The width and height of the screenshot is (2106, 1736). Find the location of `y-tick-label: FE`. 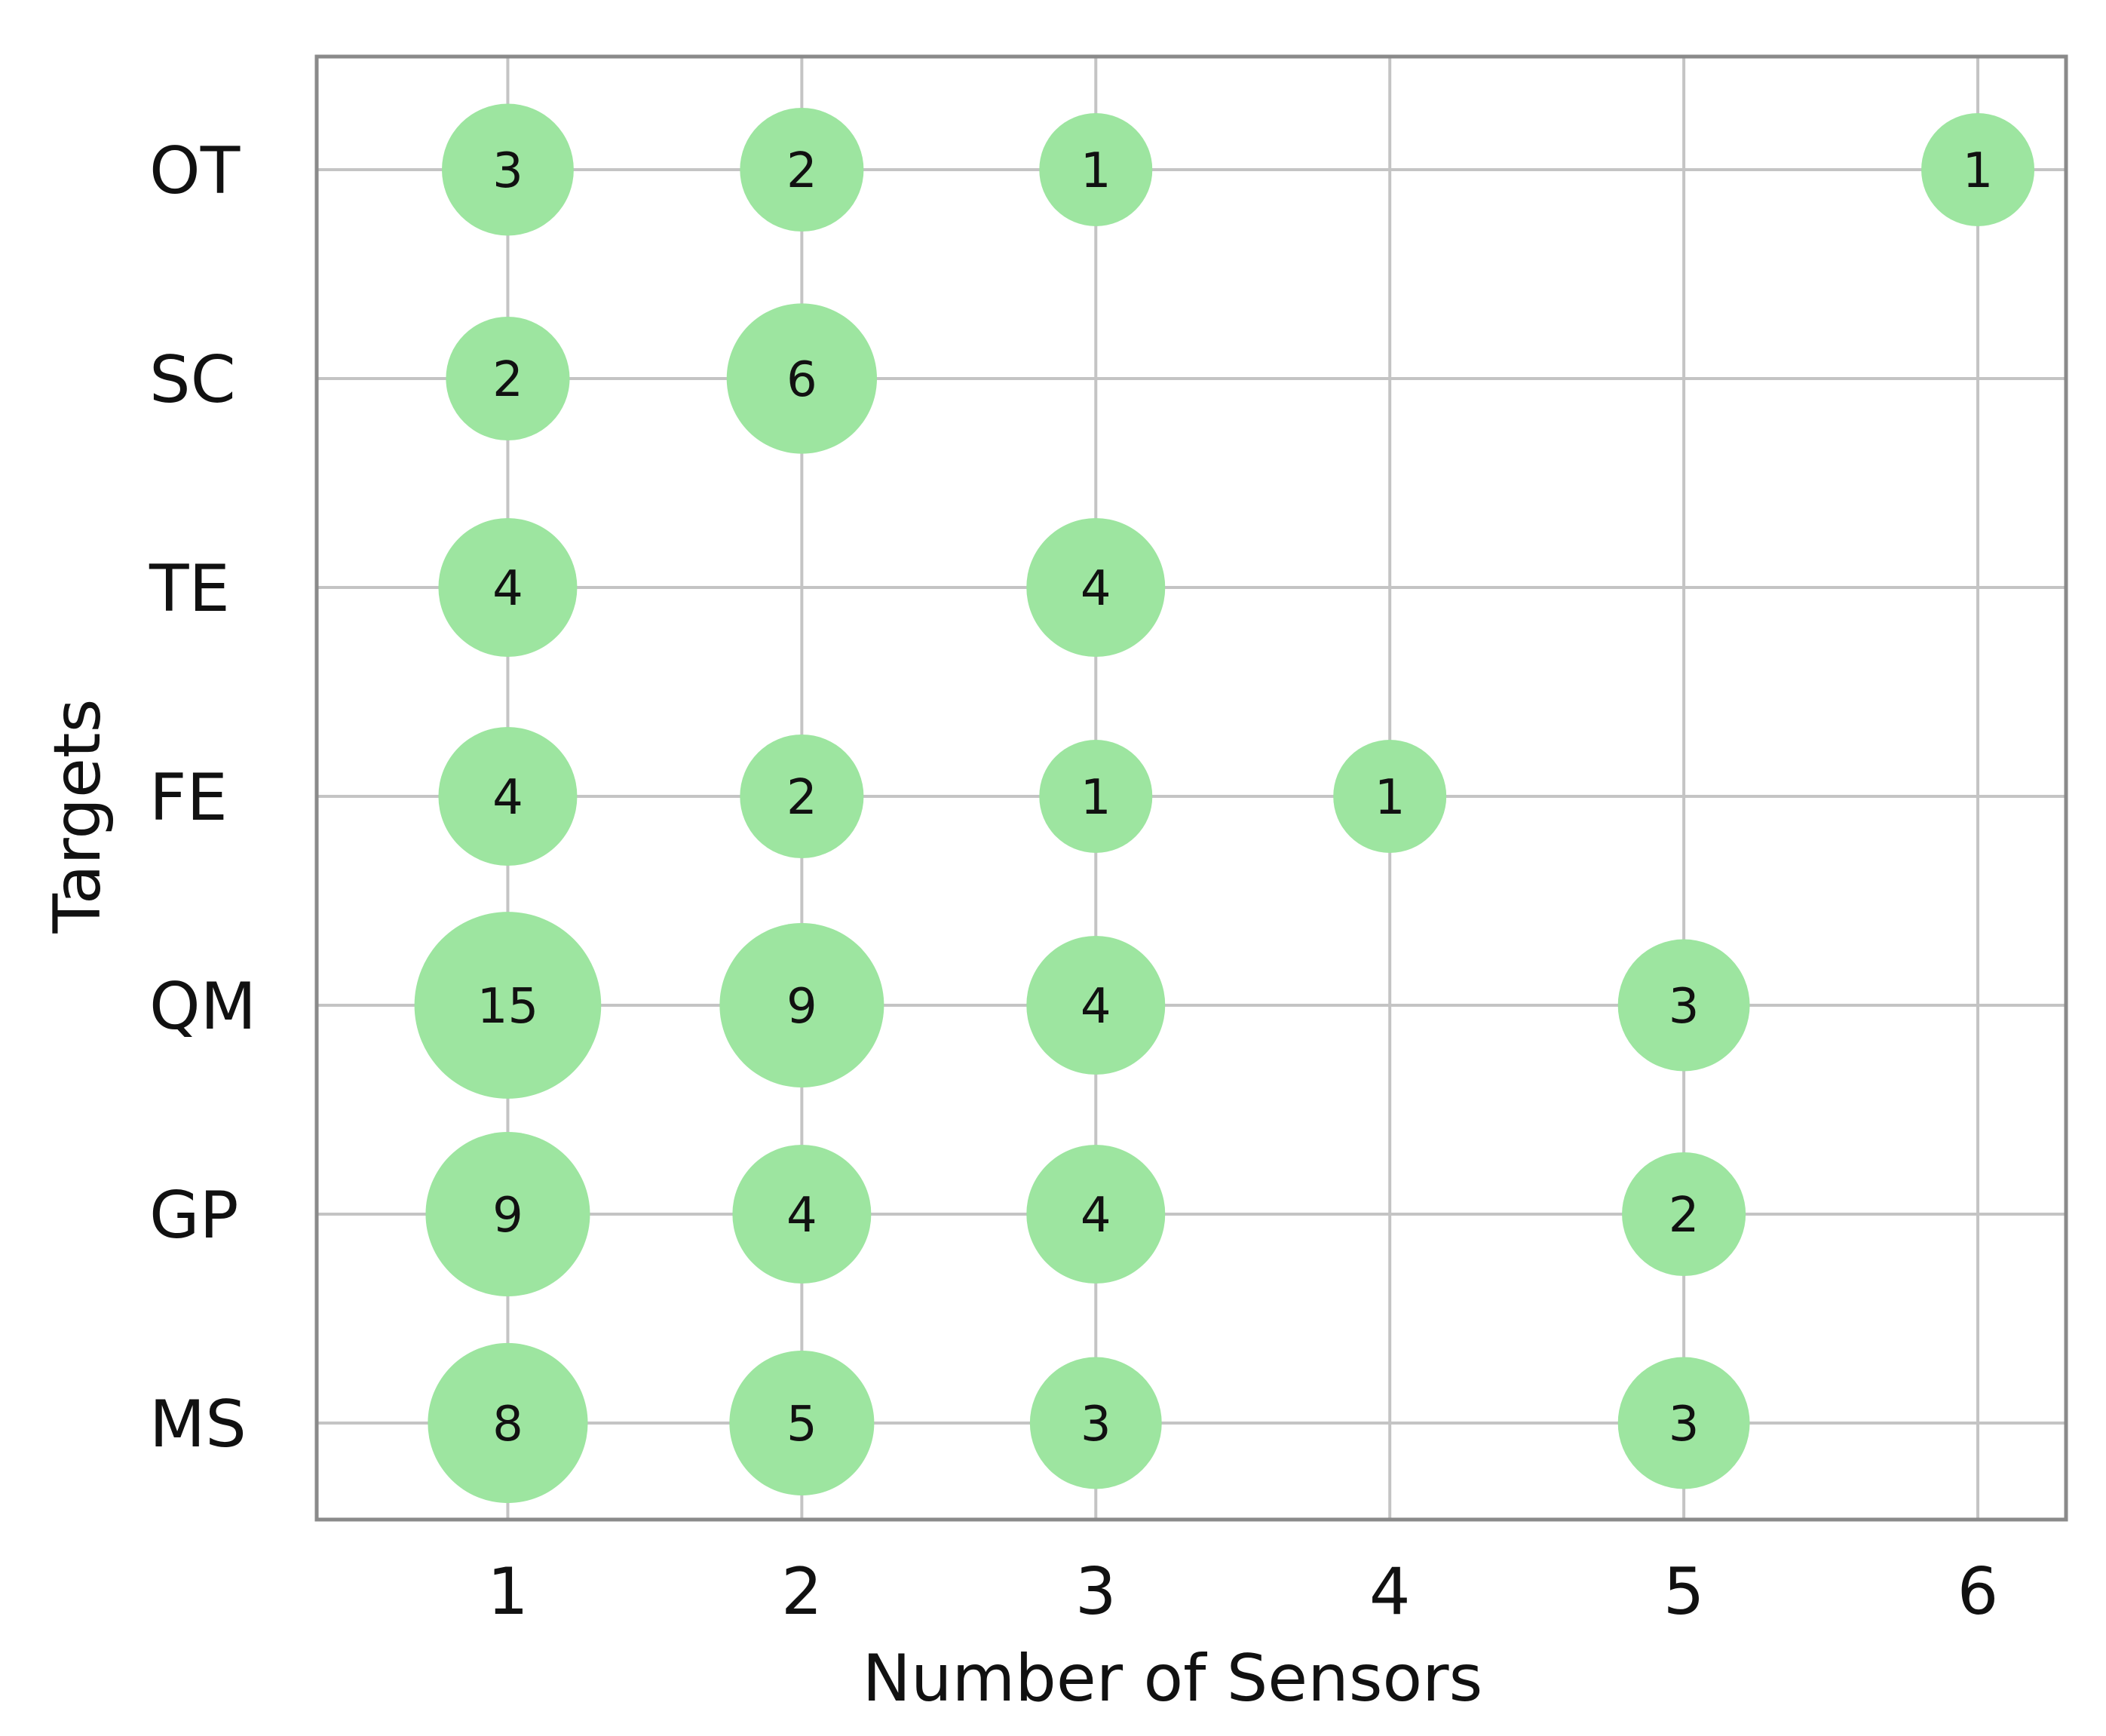

y-tick-label: FE is located at coordinates (188, 798).